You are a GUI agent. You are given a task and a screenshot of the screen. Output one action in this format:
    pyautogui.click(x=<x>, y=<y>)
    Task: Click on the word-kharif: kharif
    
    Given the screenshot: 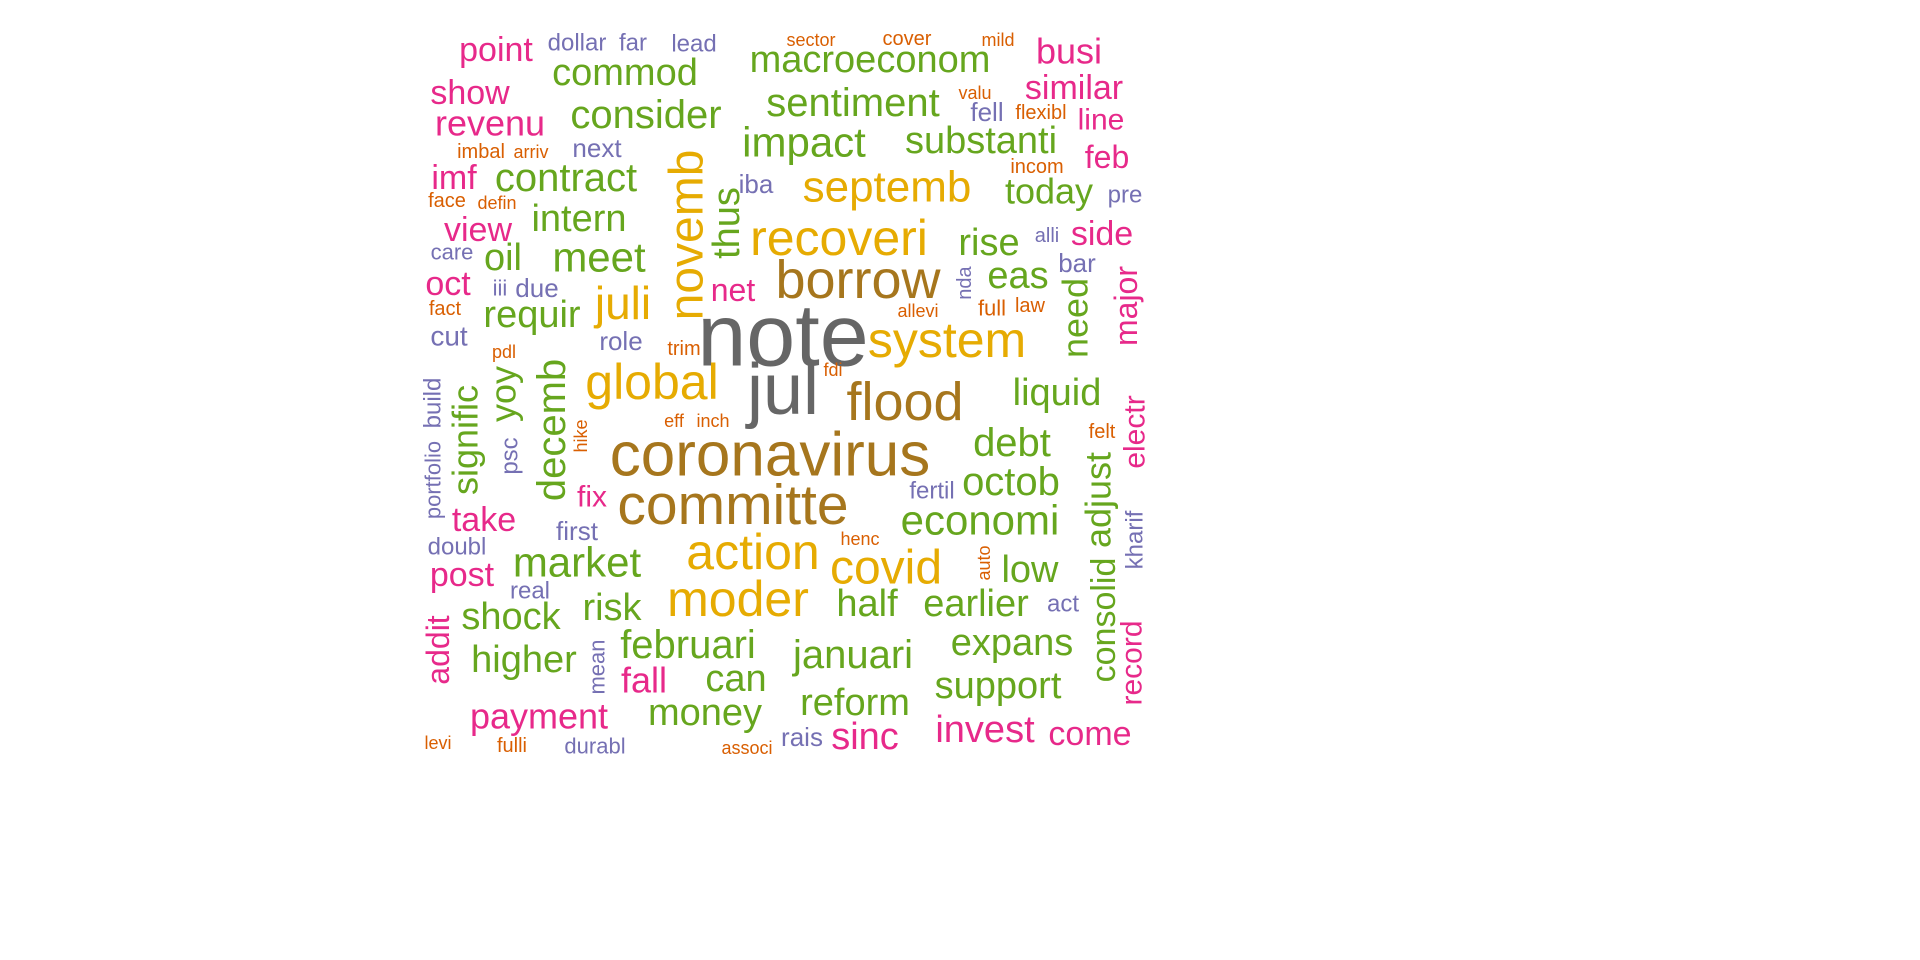 What is the action you would take?
    pyautogui.click(x=1135, y=539)
    